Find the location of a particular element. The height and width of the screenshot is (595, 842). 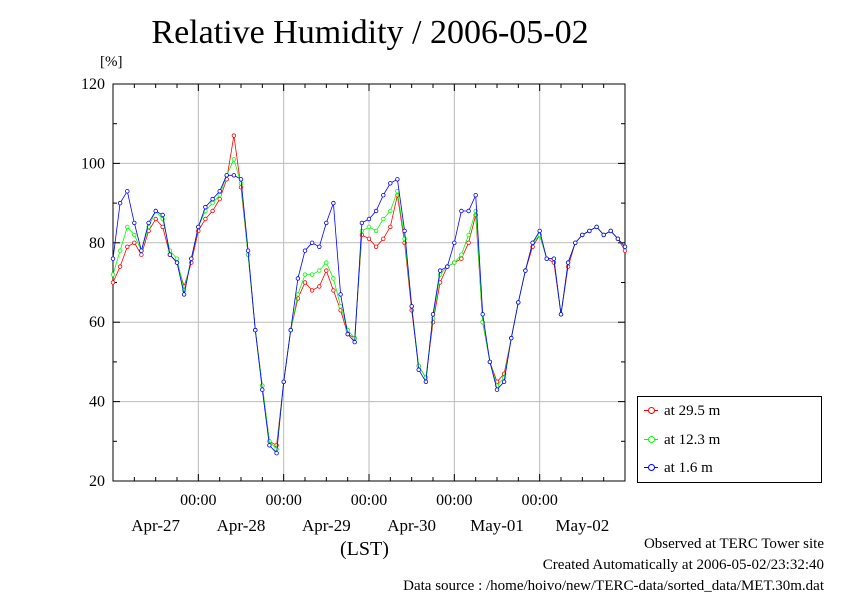

legend: at 29.5 m at 12.3 m at 1.6 m is located at coordinates (729, 439).